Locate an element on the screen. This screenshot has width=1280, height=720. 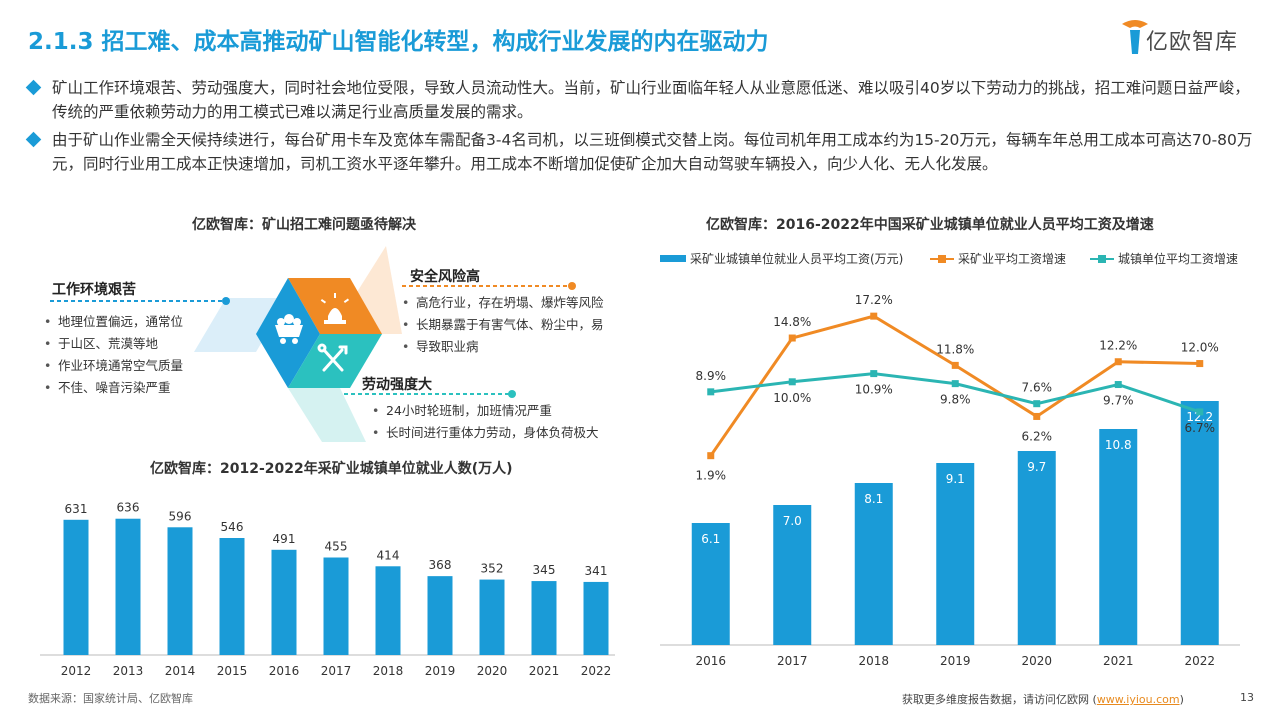
x-tick-label: 2015 is located at coordinates (232, 671).